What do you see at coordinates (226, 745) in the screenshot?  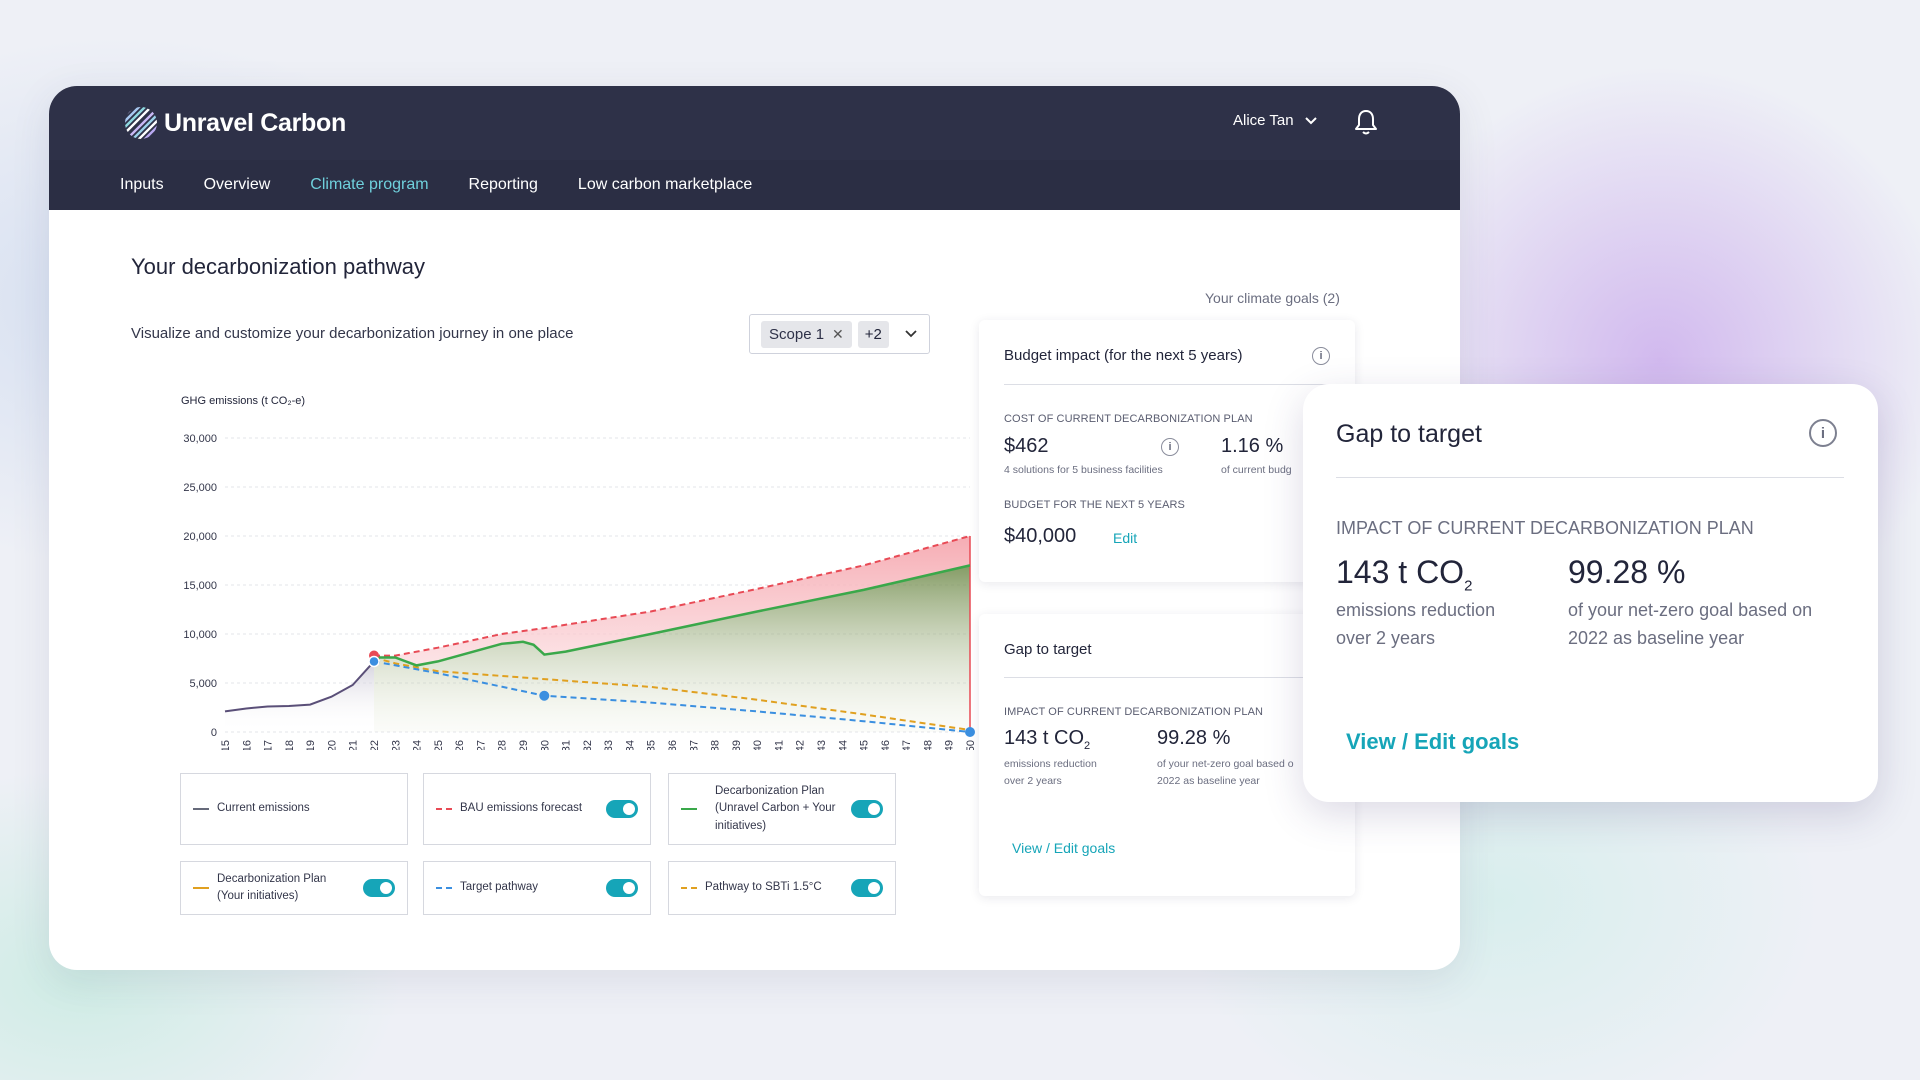 I see `x-tick-label: 2015` at bounding box center [226, 745].